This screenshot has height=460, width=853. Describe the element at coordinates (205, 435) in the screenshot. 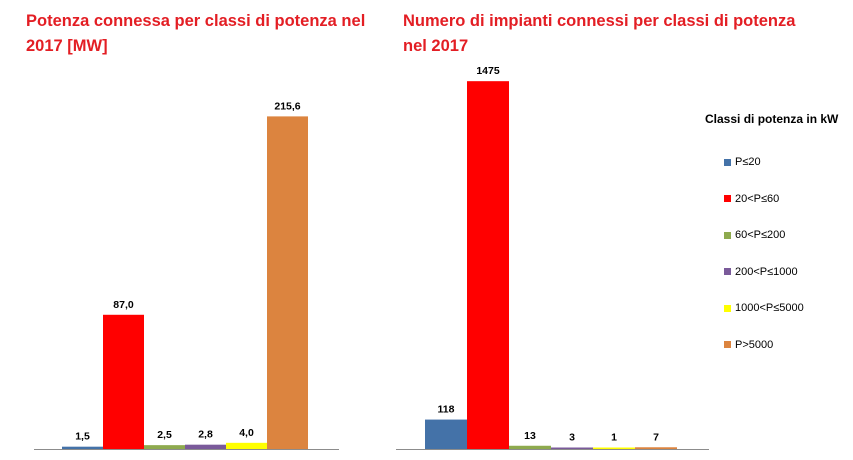

I see `data-label: 2,8` at that location.